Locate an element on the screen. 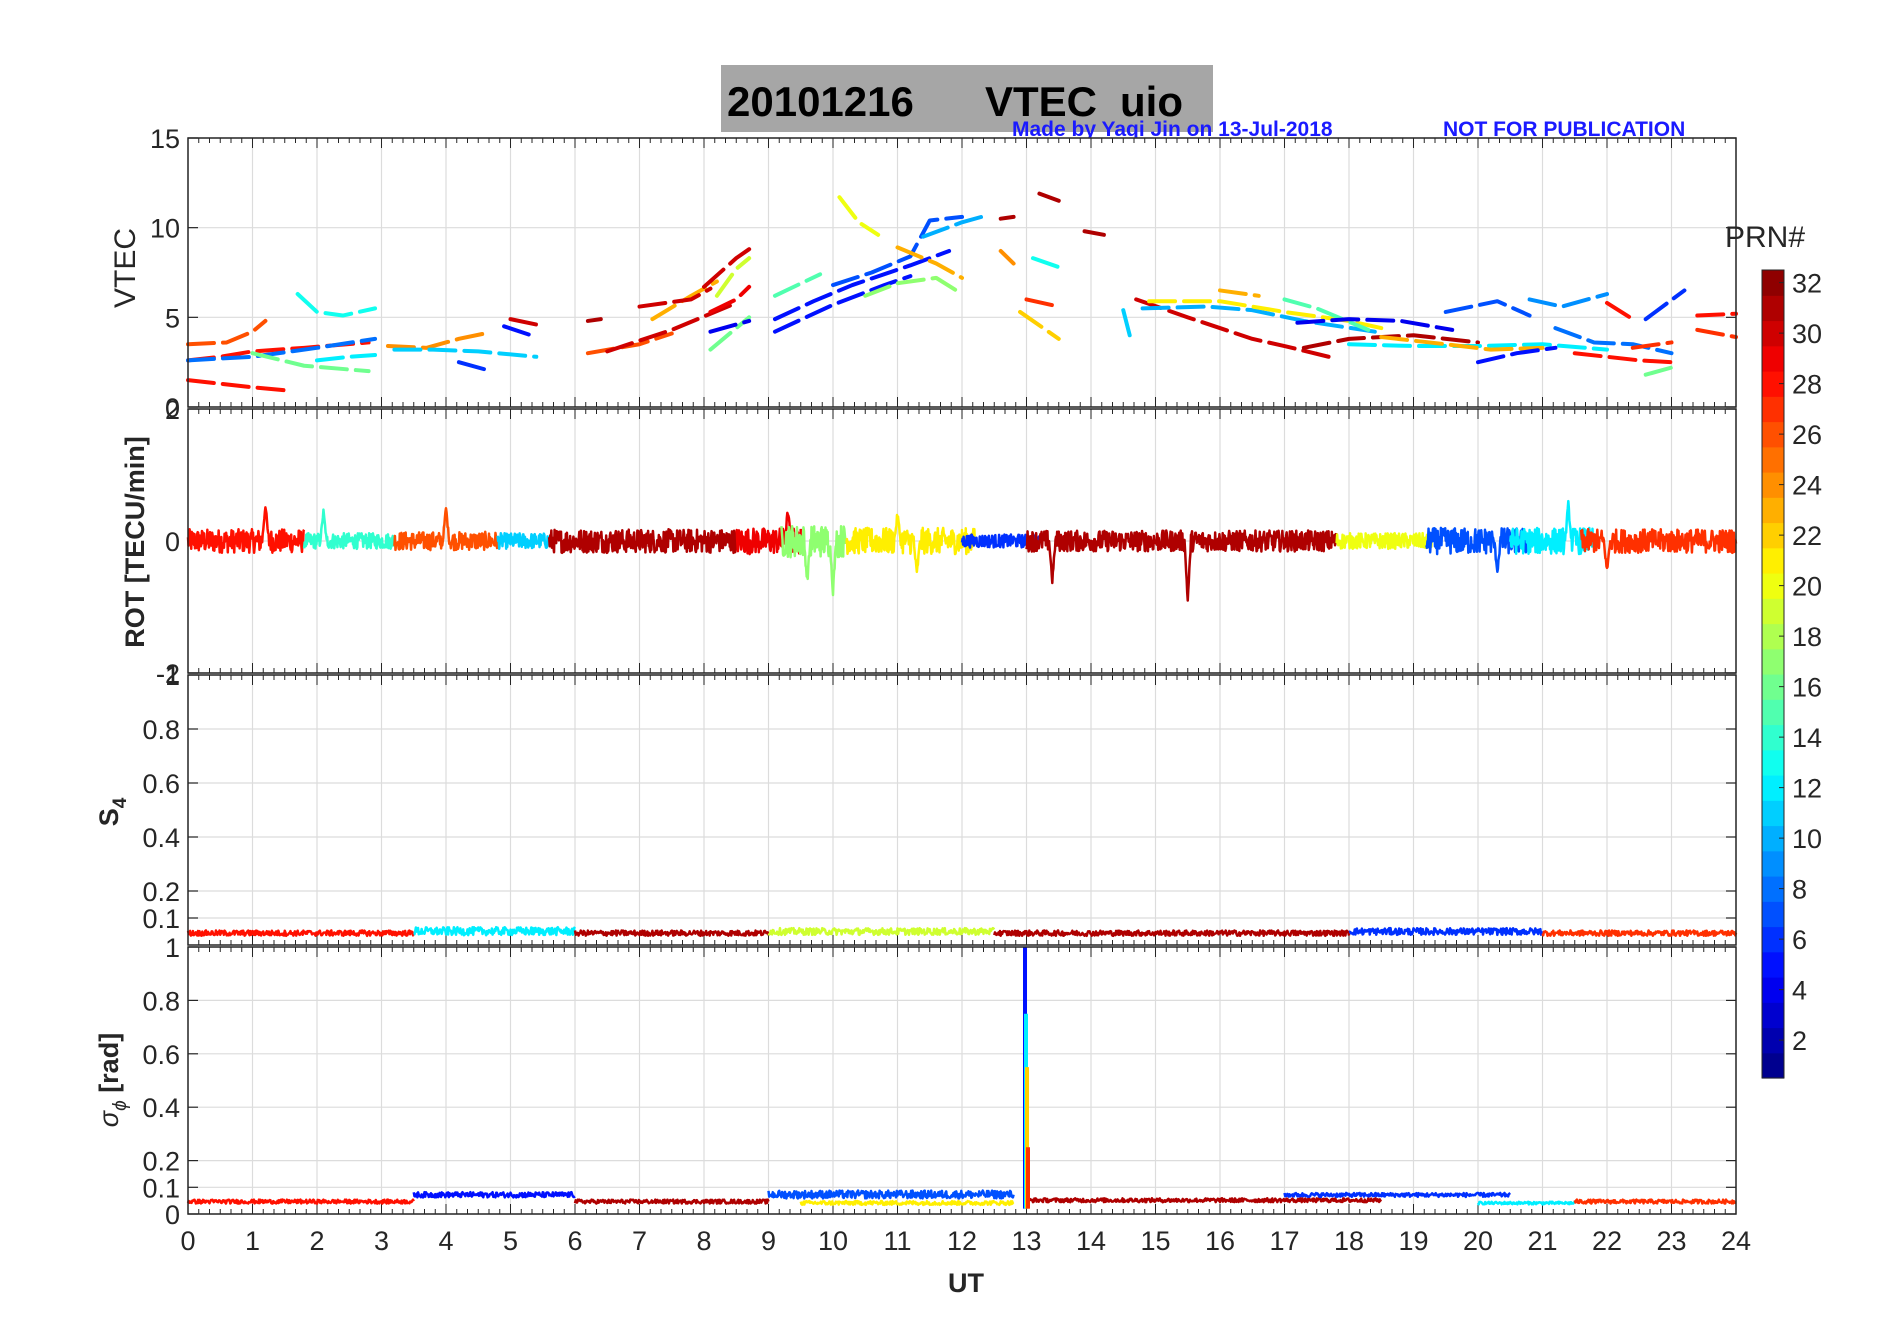 This screenshot has width=1902, height=1330. colorbar-tick-label: 30 is located at coordinates (1807, 334).